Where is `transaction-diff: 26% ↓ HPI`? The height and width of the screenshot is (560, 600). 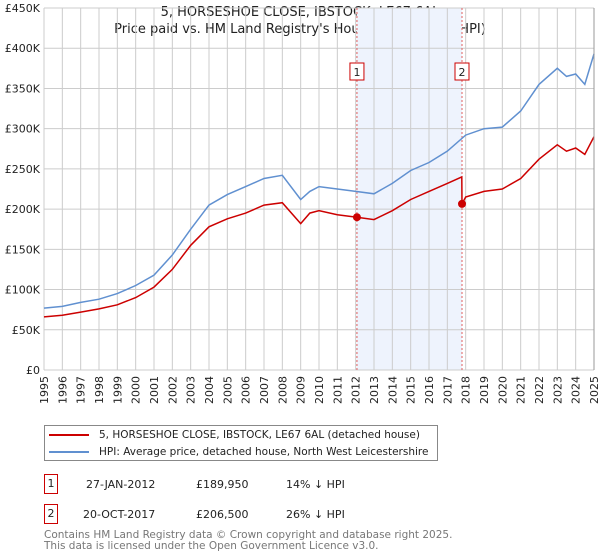
transaction-diff: 26% ↓ HPI is located at coordinates (315, 514).